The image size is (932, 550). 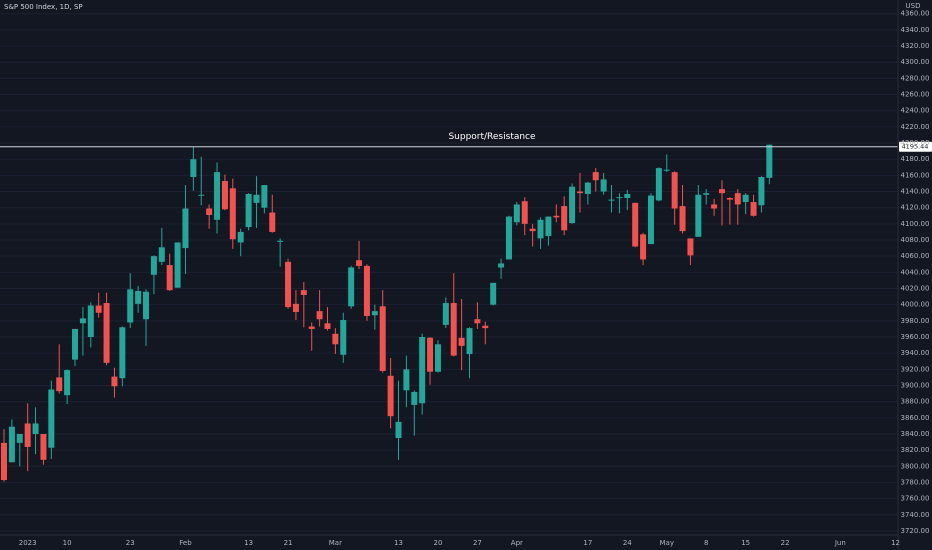 What do you see at coordinates (785, 543) in the screenshot?
I see `x-tick-label: 22` at bounding box center [785, 543].